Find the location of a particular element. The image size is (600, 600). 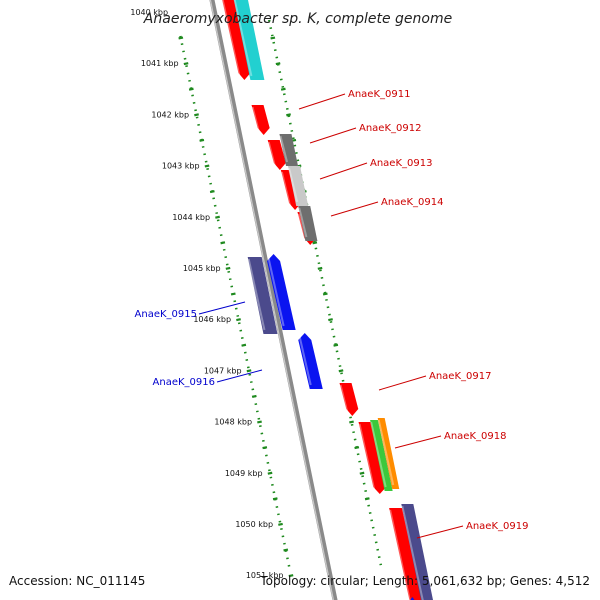

scale-tick-label: 1049 kbp is located at coordinates (244, 473).